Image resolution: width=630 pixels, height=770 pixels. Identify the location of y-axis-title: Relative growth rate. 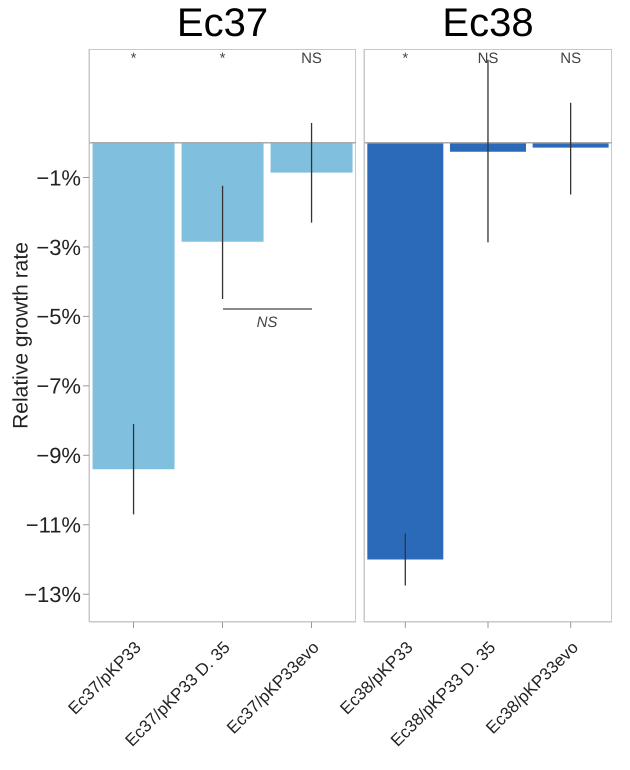
(20, 335).